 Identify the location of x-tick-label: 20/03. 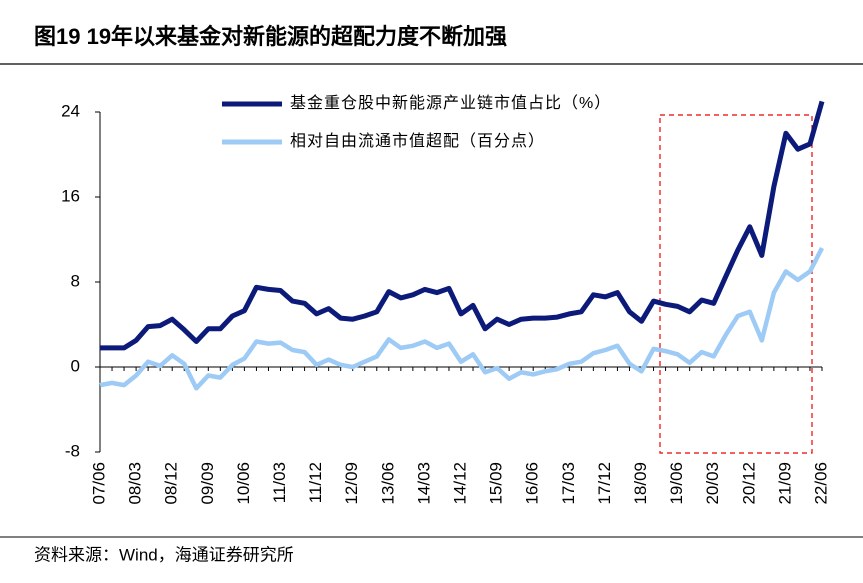
(712, 483).